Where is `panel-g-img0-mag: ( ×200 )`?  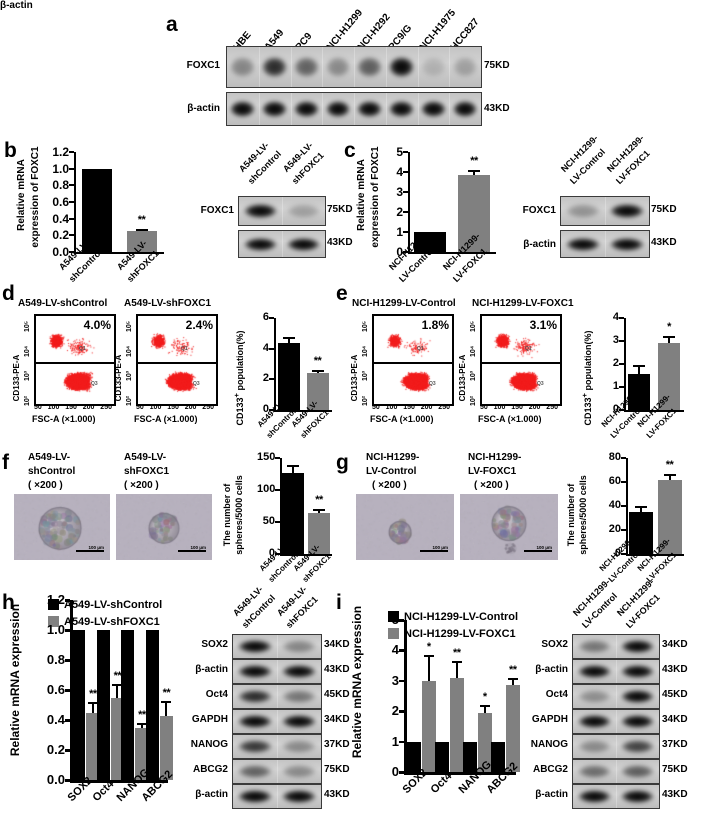
panel-g-img0-mag: ( ×200 ) is located at coordinates (389, 485).